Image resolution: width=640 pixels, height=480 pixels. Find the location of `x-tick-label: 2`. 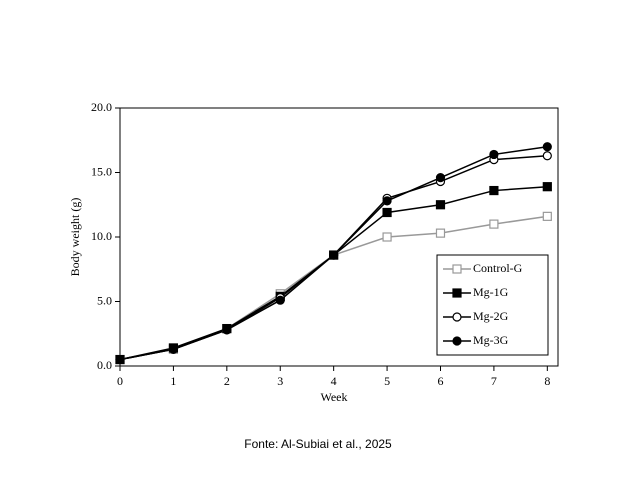

x-tick-label: 2 is located at coordinates (227, 381).